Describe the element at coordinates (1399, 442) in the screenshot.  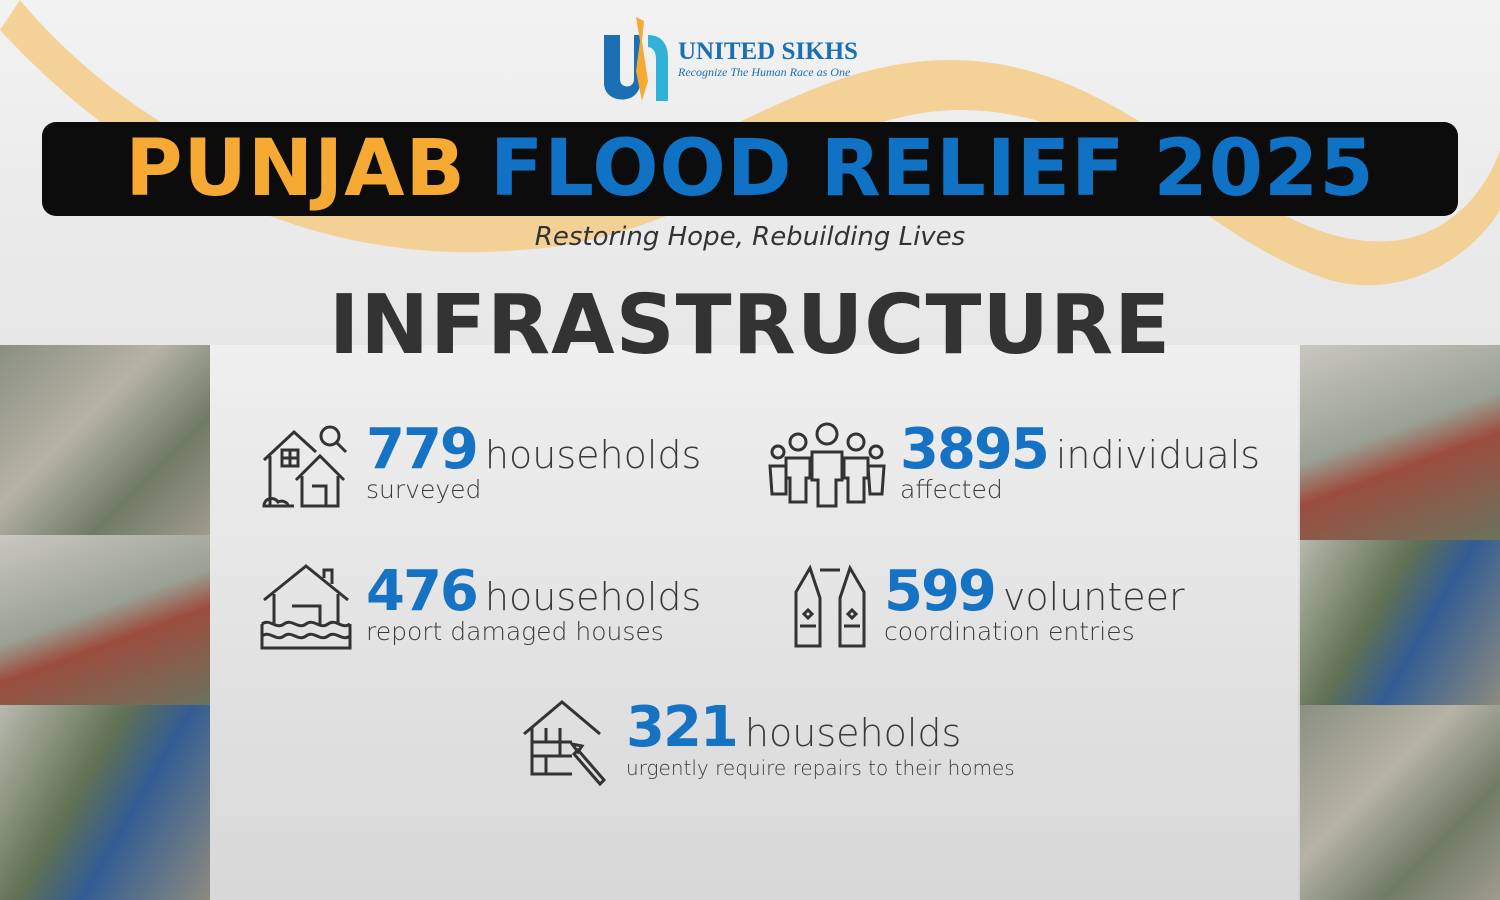
I see `photo-community-meeting` at that location.